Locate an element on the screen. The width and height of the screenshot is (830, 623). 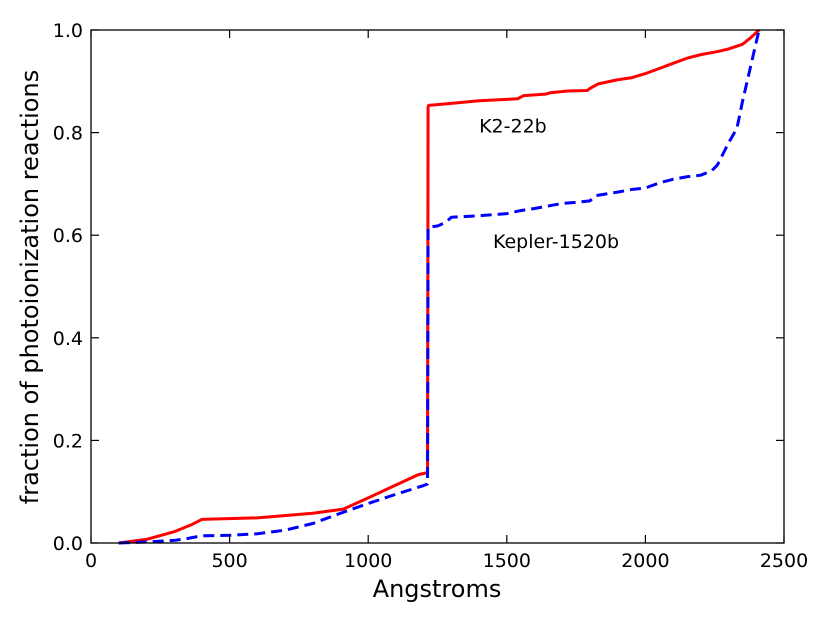
x-tick-label: 1000 is located at coordinates (368, 561).